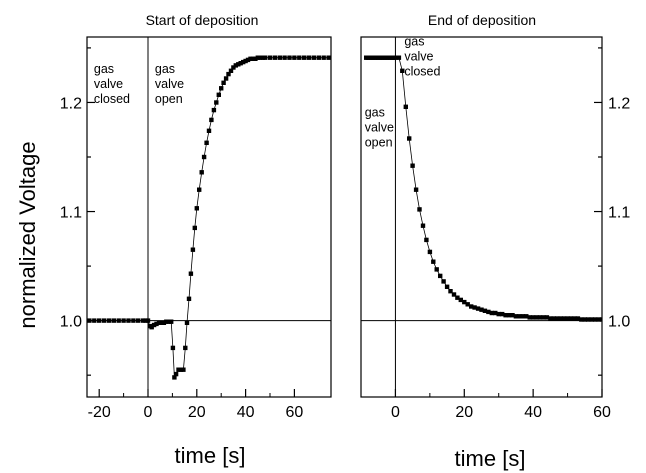  What do you see at coordinates (379, 127) in the screenshot?
I see `end-annotation: gas valve open` at bounding box center [379, 127].